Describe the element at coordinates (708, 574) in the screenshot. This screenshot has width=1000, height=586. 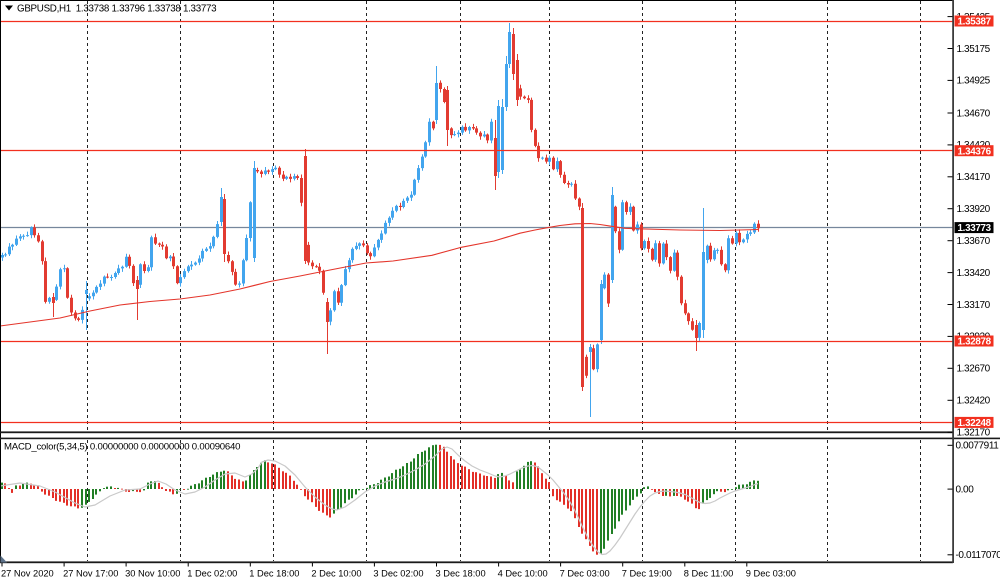
I see `svg-text: 8 Dec 11:00` at that location.